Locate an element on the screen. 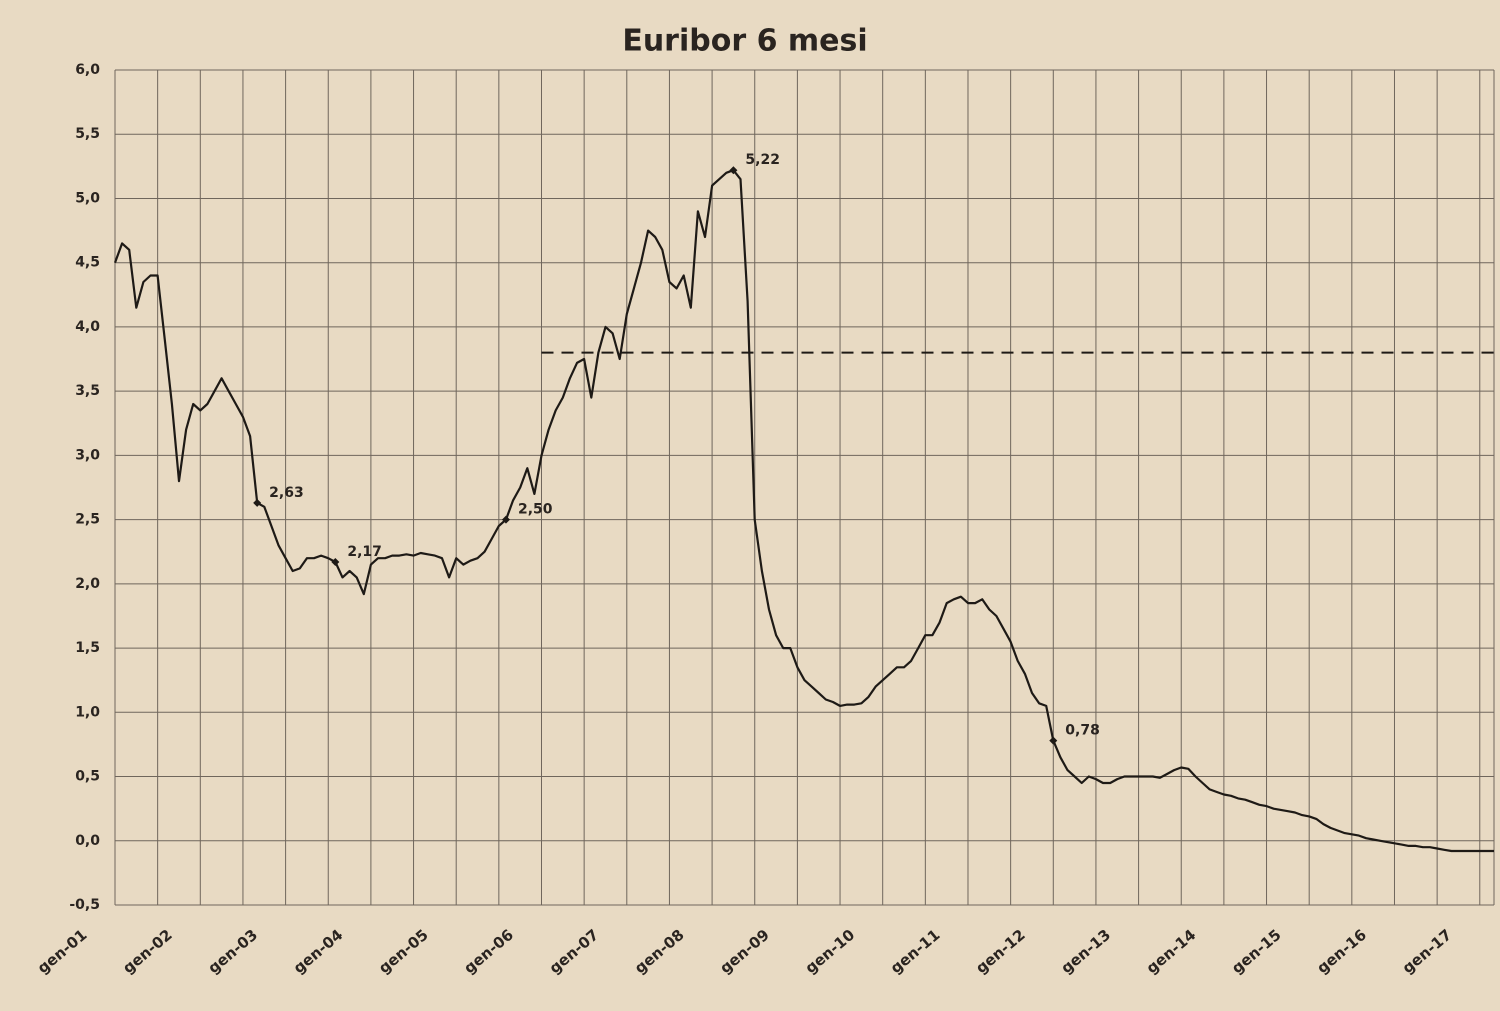  y-tick-label: 0,5 is located at coordinates (87, 777).